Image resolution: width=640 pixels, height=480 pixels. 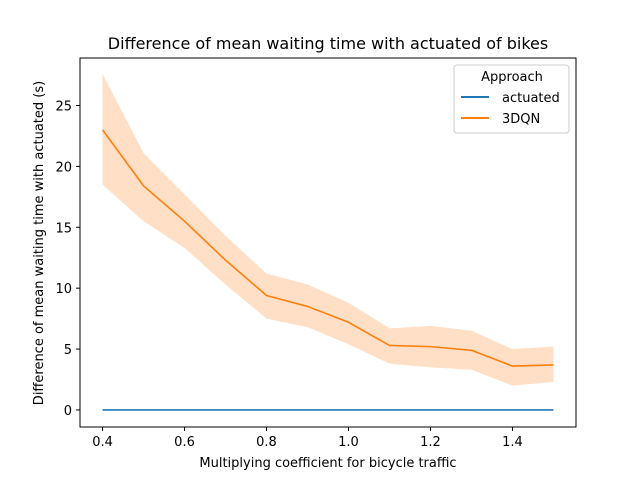 I want to click on legend-label-actuated: actuated, so click(x=531, y=98).